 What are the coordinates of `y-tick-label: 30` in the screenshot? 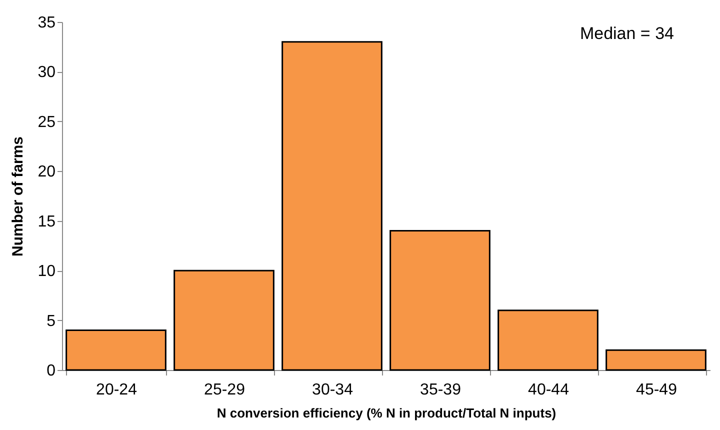 It's located at (47, 73).